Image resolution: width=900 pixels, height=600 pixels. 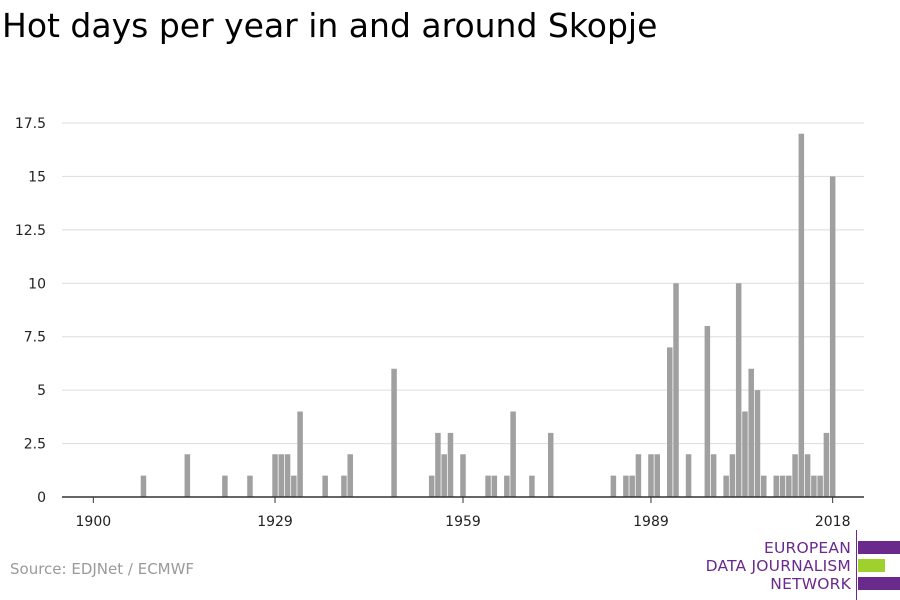 What do you see at coordinates (738, 390) in the screenshot?
I see `bar-2003` at bounding box center [738, 390].